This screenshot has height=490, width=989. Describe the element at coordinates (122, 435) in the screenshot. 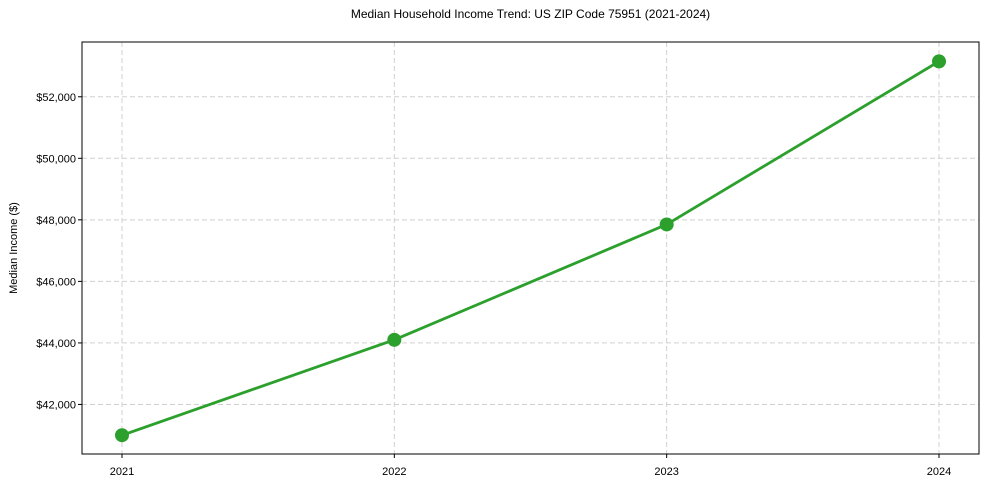

I see `data-point-2021` at that location.